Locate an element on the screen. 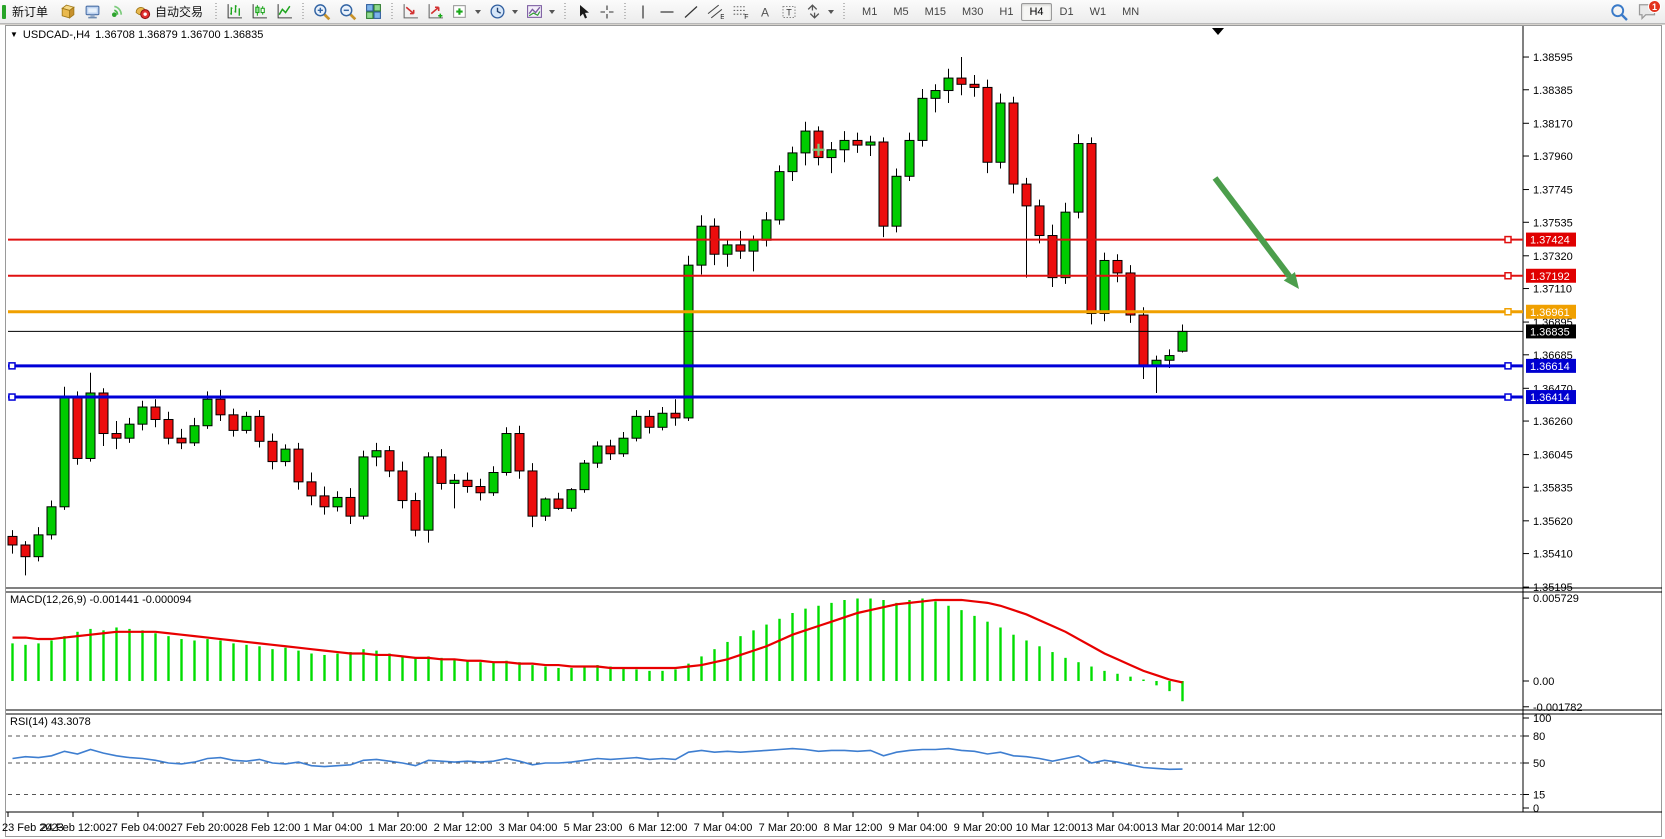 The width and height of the screenshot is (1665, 839). auto-trading-button: 自动交易 is located at coordinates (170, 11).